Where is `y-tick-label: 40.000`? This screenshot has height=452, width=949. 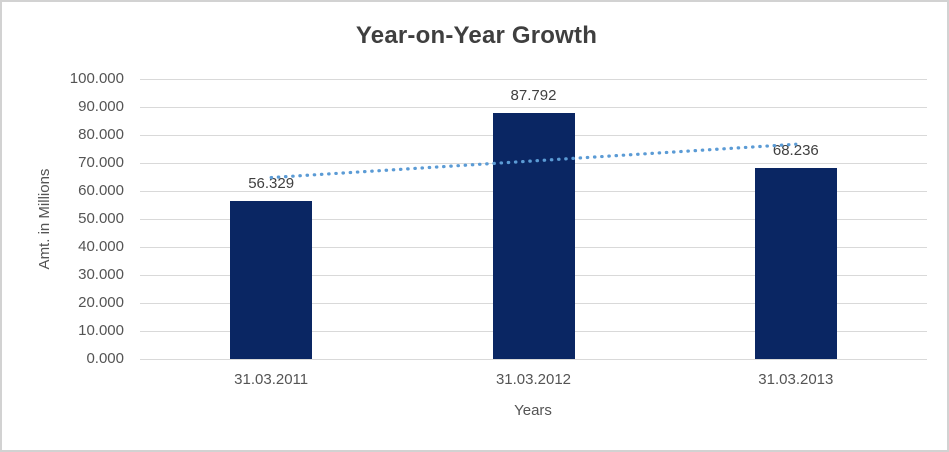
y-tick-label: 40.000 is located at coordinates (101, 246).